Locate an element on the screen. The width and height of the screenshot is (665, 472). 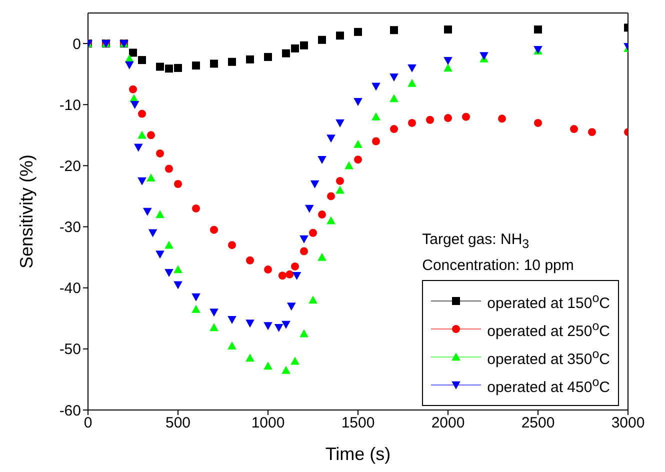
x-axis-title: Time (s) is located at coordinates (358, 454).